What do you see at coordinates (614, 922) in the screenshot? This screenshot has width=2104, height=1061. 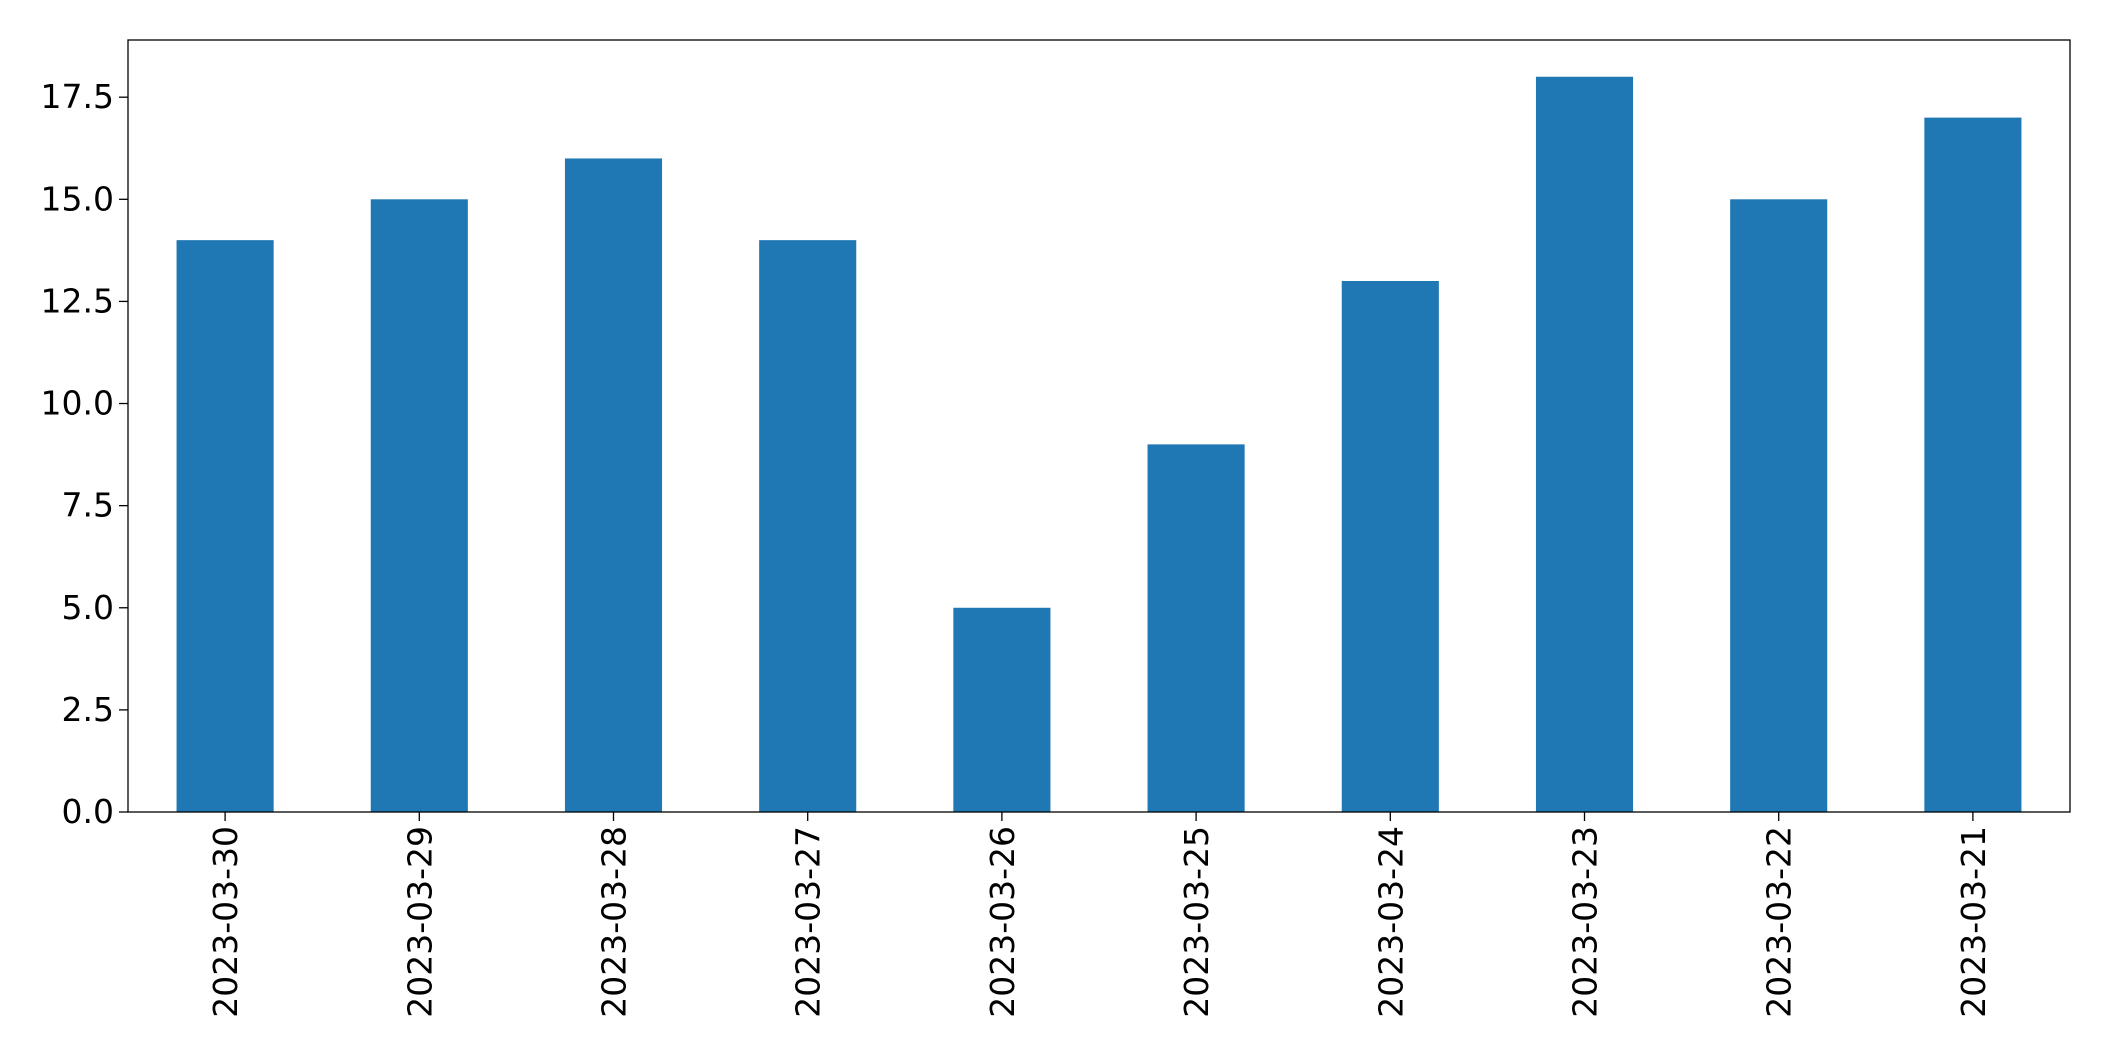 I see `x-tick-label: 2023-03-28` at bounding box center [614, 922].